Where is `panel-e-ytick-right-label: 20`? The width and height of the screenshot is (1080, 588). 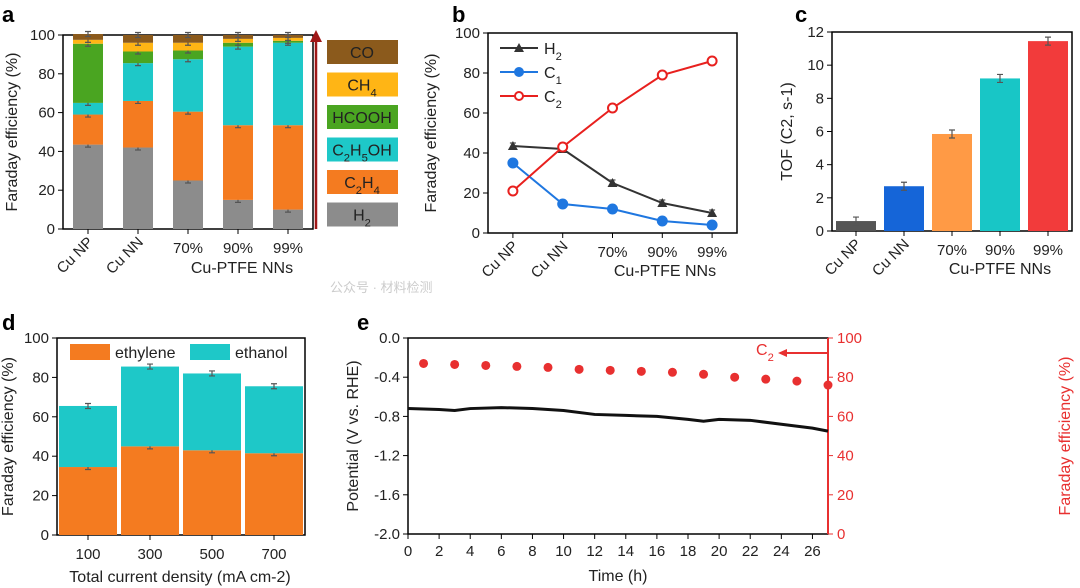
panel-e-ytick-right-label: 20 is located at coordinates (845, 495).